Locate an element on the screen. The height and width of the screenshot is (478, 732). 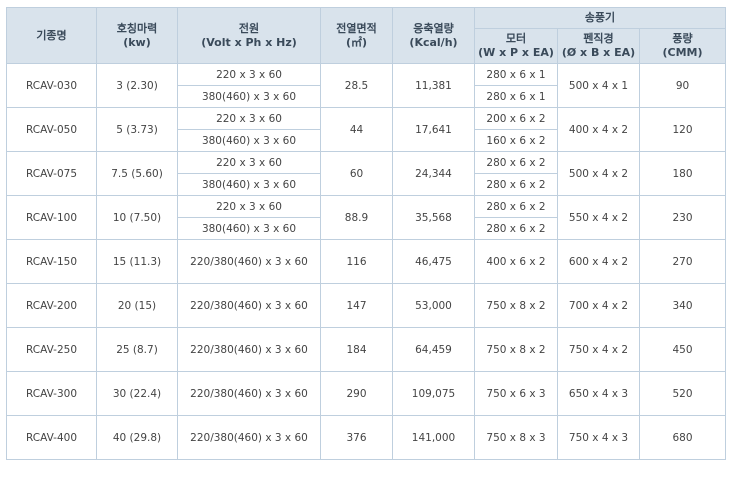
cell-blade: 750 x 4 x 2 is located at coordinates (598, 349).